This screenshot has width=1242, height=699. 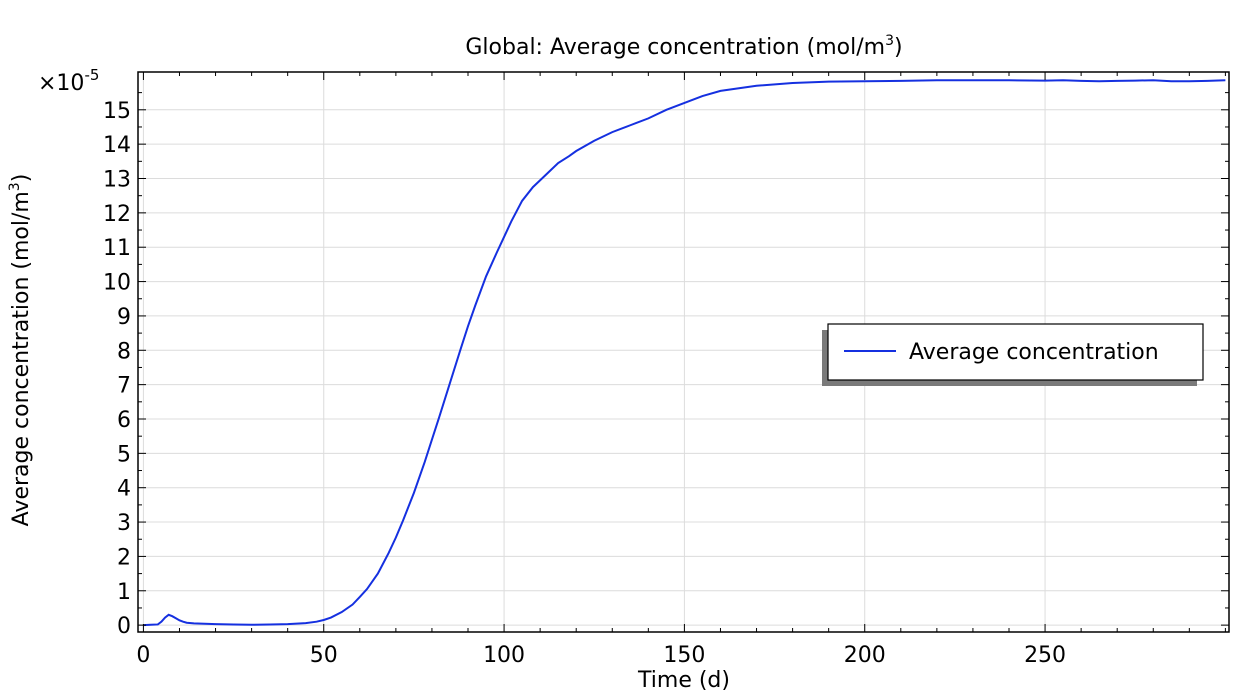 What do you see at coordinates (124, 386) in the screenshot?
I see `y-tick-label-7: 7` at bounding box center [124, 386].